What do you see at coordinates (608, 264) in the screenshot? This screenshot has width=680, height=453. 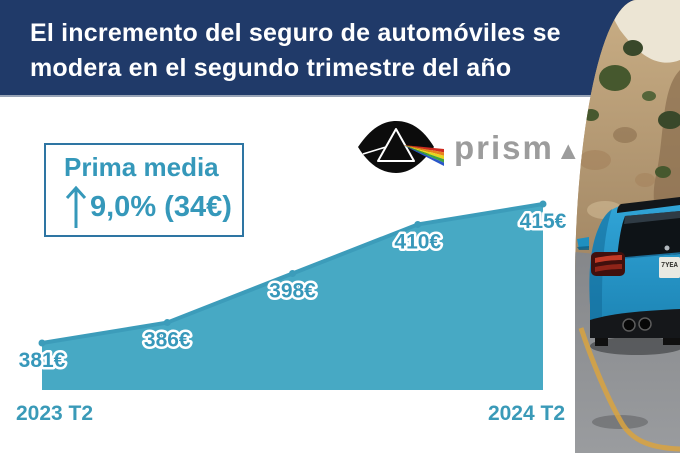 I see `left-taillight` at bounding box center [608, 264].